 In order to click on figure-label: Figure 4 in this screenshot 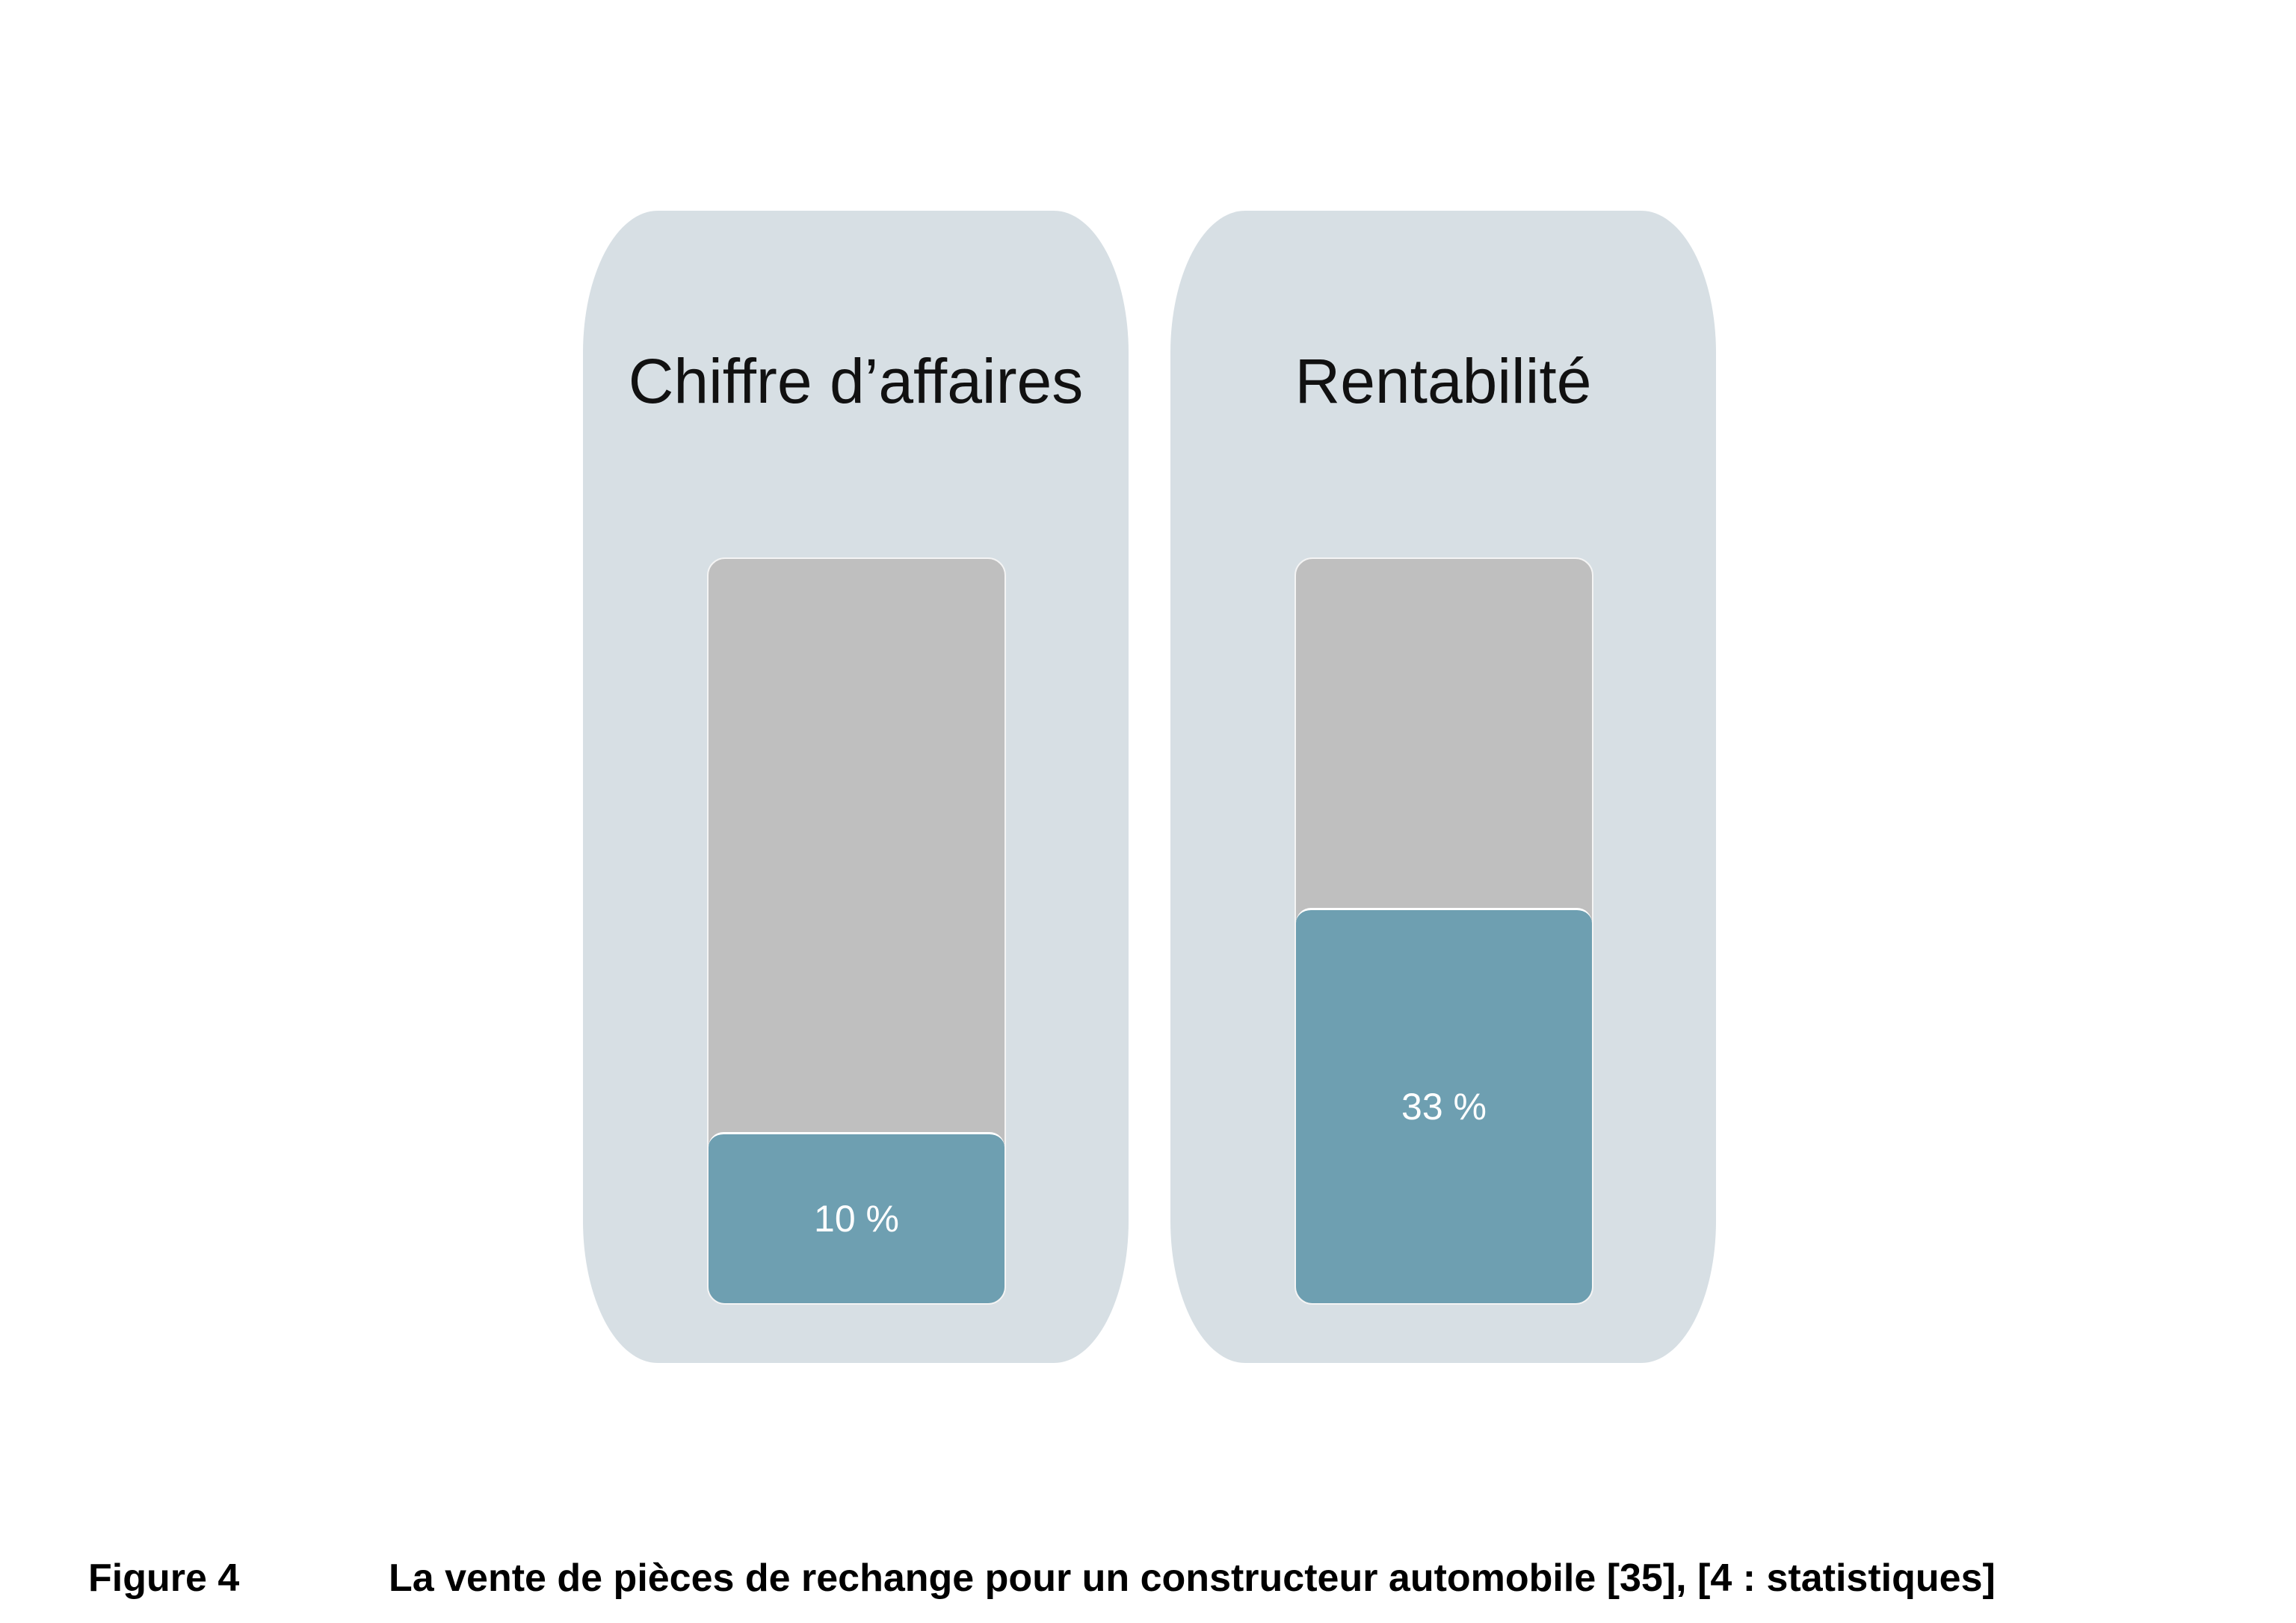, I will do `click(164, 1578)`.